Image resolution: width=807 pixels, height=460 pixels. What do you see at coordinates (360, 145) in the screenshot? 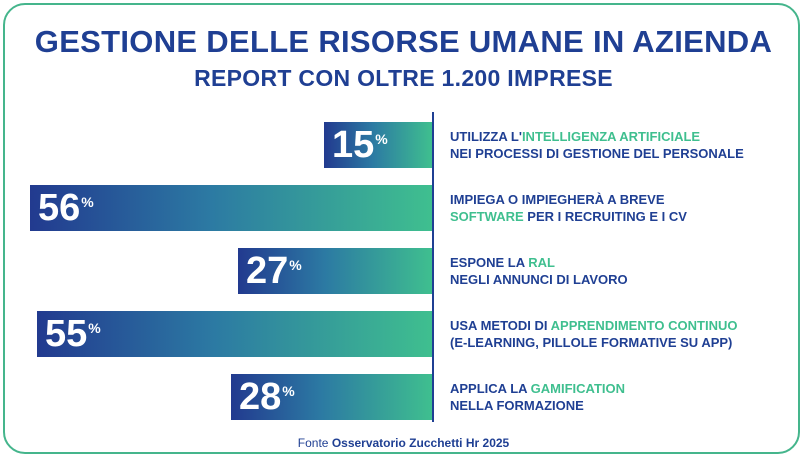
I see `bar-value-label: 15%` at bounding box center [360, 145].